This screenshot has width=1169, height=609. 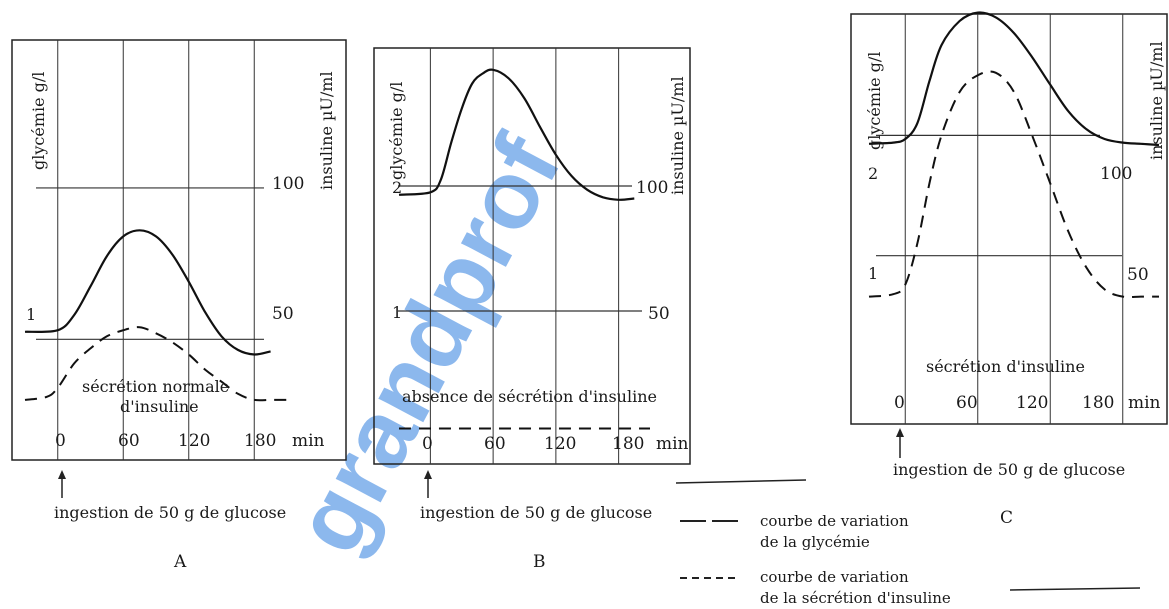 What do you see at coordinates (855, 598) in the screenshot?
I see `legend-dashed-label-2: de la sécrétion d'insuline` at bounding box center [855, 598].